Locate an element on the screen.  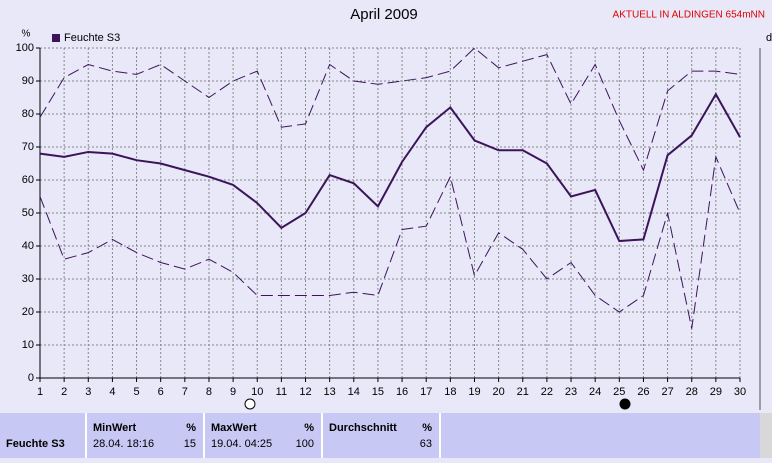
x-tick-label: 29 is located at coordinates (716, 392).